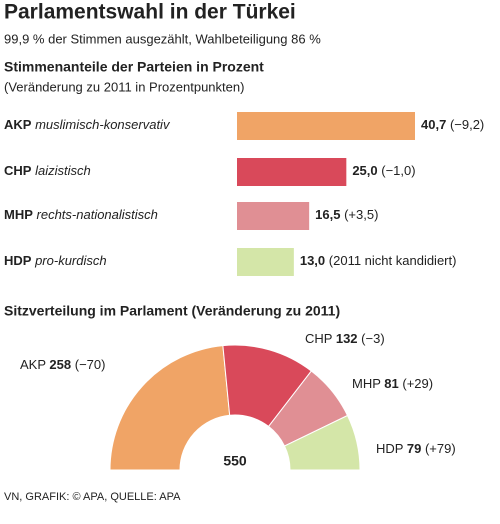 The height and width of the screenshot is (524, 500). I want to click on seat-label: MHP 81 (+29), so click(392, 383).